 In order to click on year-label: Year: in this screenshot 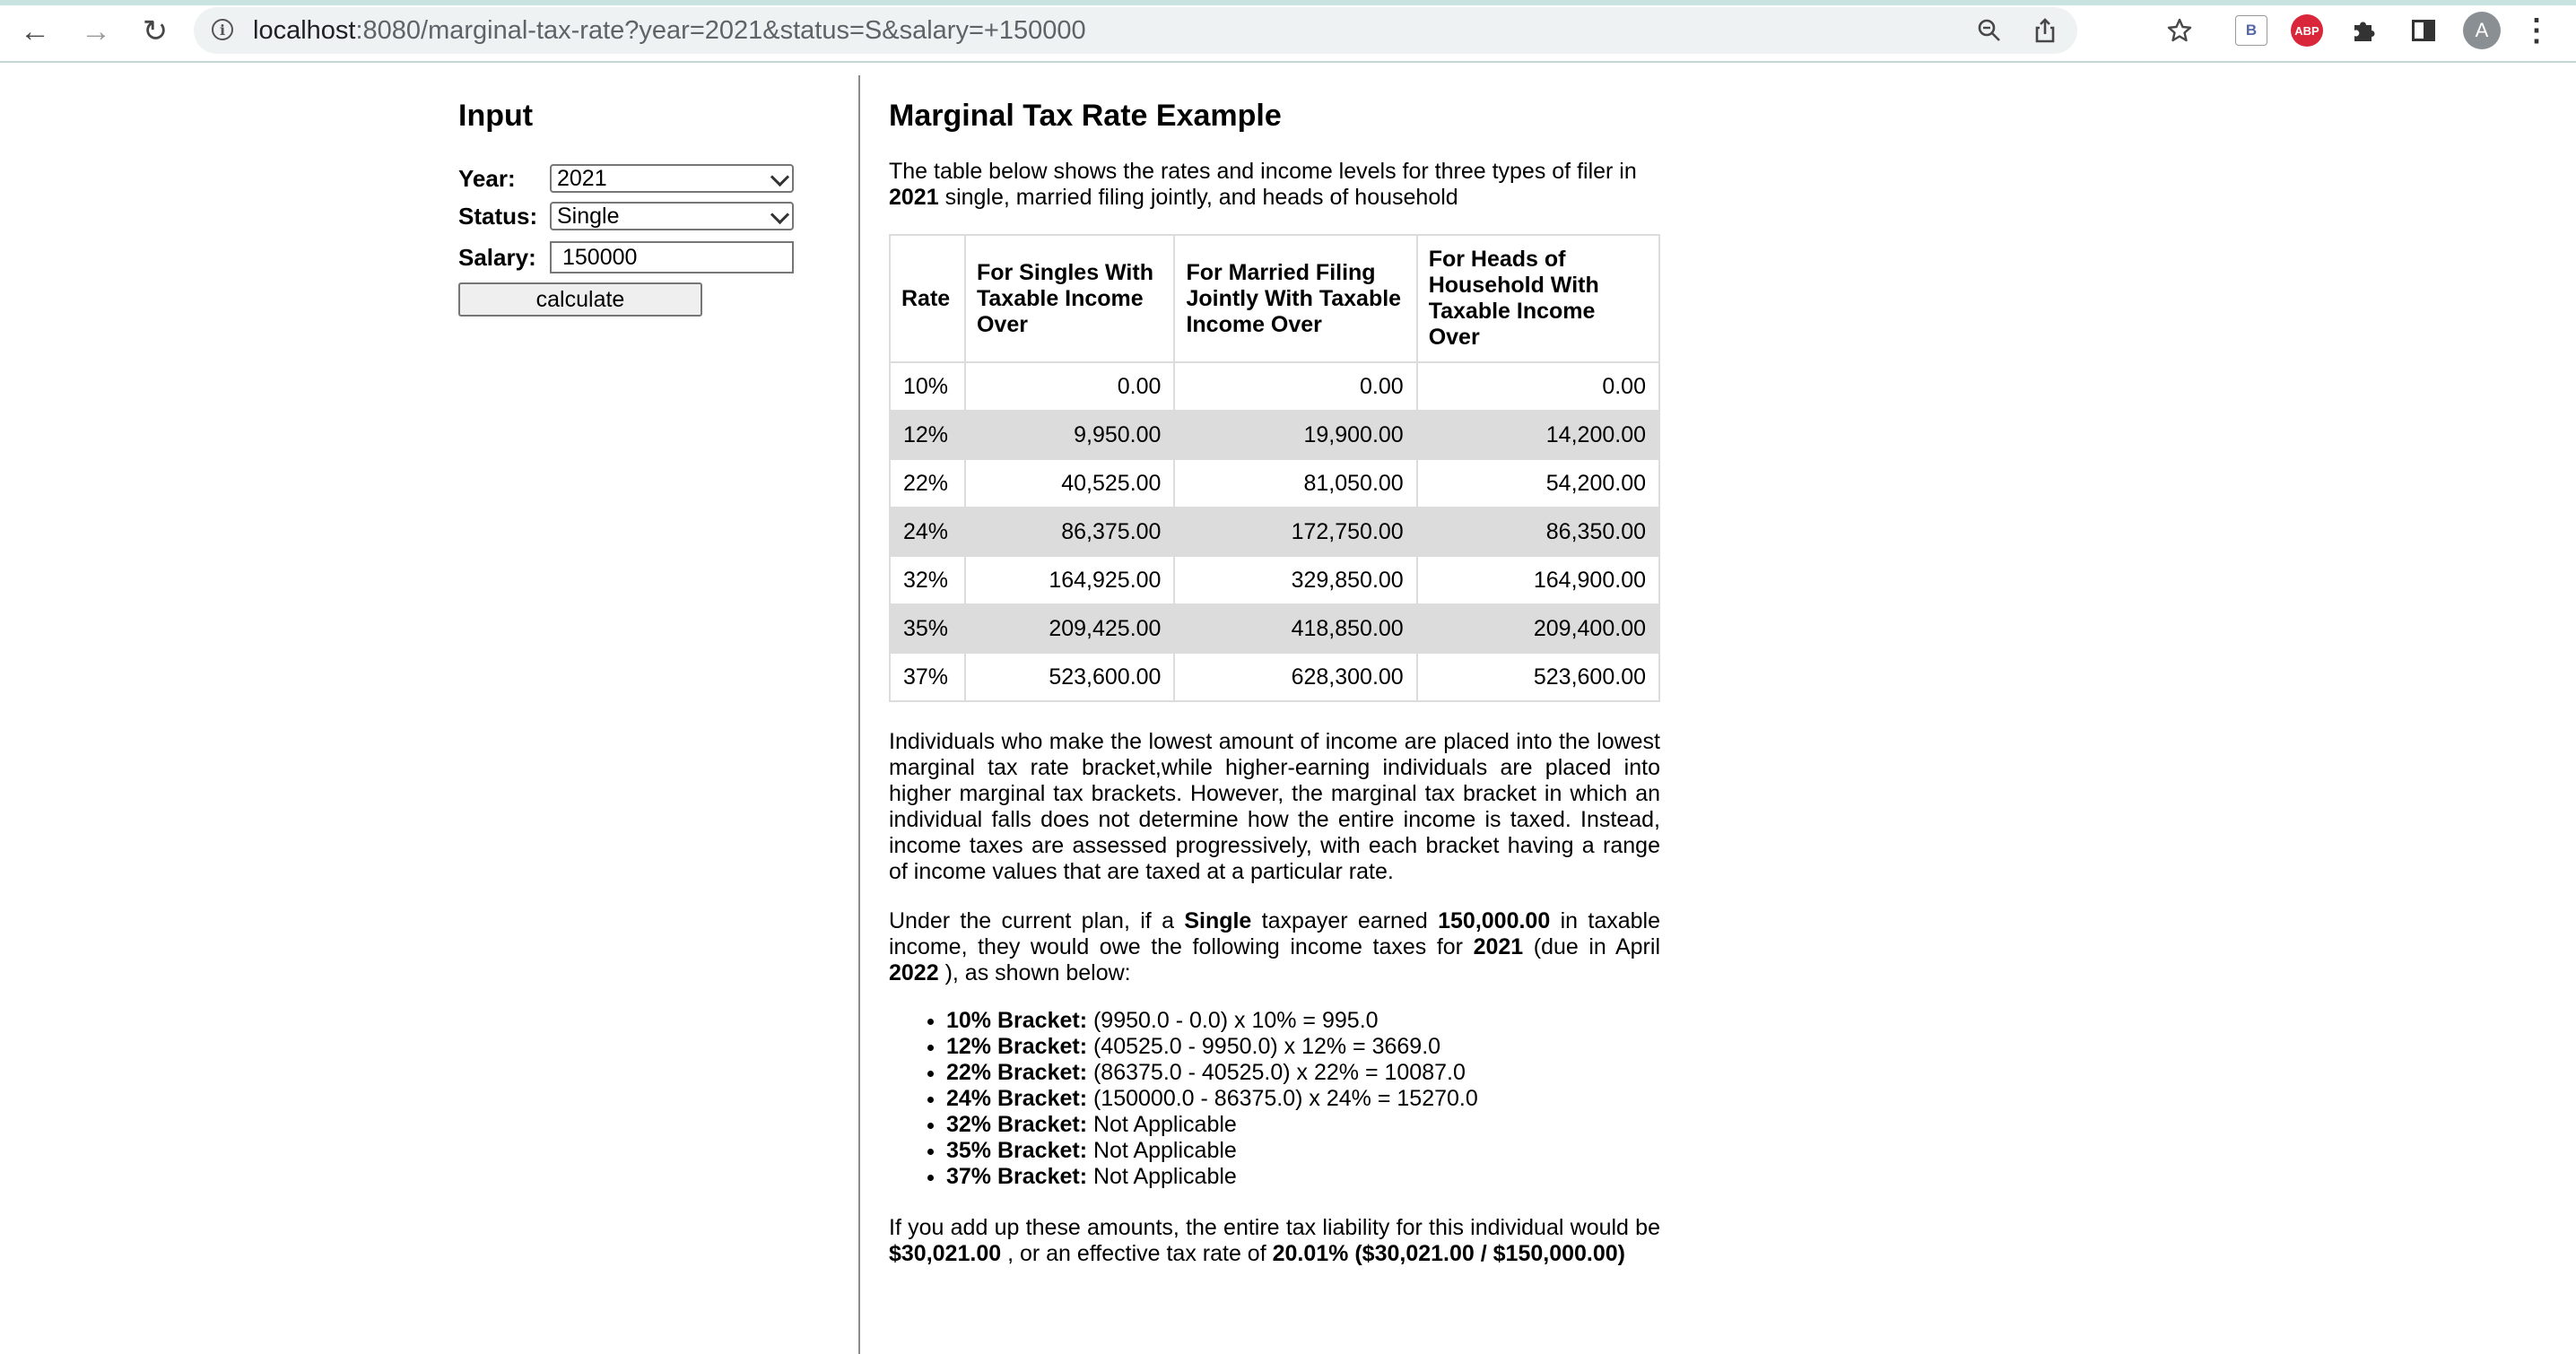, I will do `click(487, 178)`.